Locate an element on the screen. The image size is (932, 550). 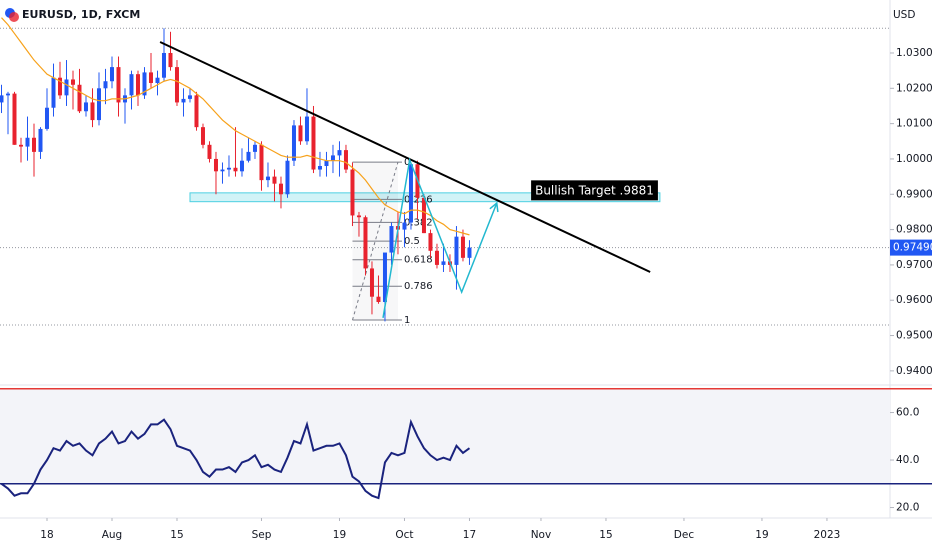
last-price-tag is located at coordinates (911, 247).